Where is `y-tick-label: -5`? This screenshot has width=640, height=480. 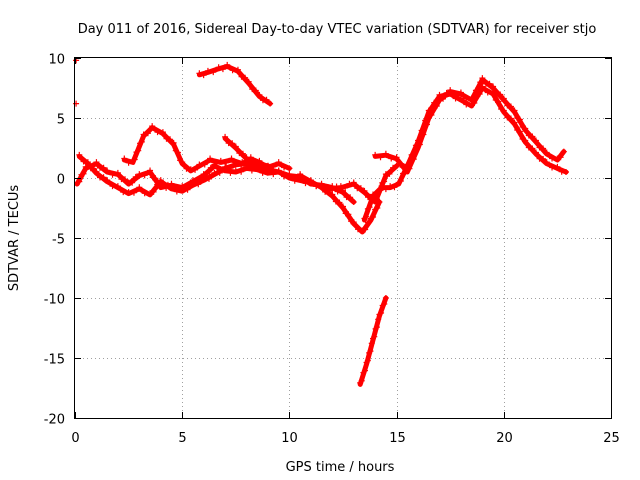
y-tick-label: -5 is located at coordinates (58, 240).